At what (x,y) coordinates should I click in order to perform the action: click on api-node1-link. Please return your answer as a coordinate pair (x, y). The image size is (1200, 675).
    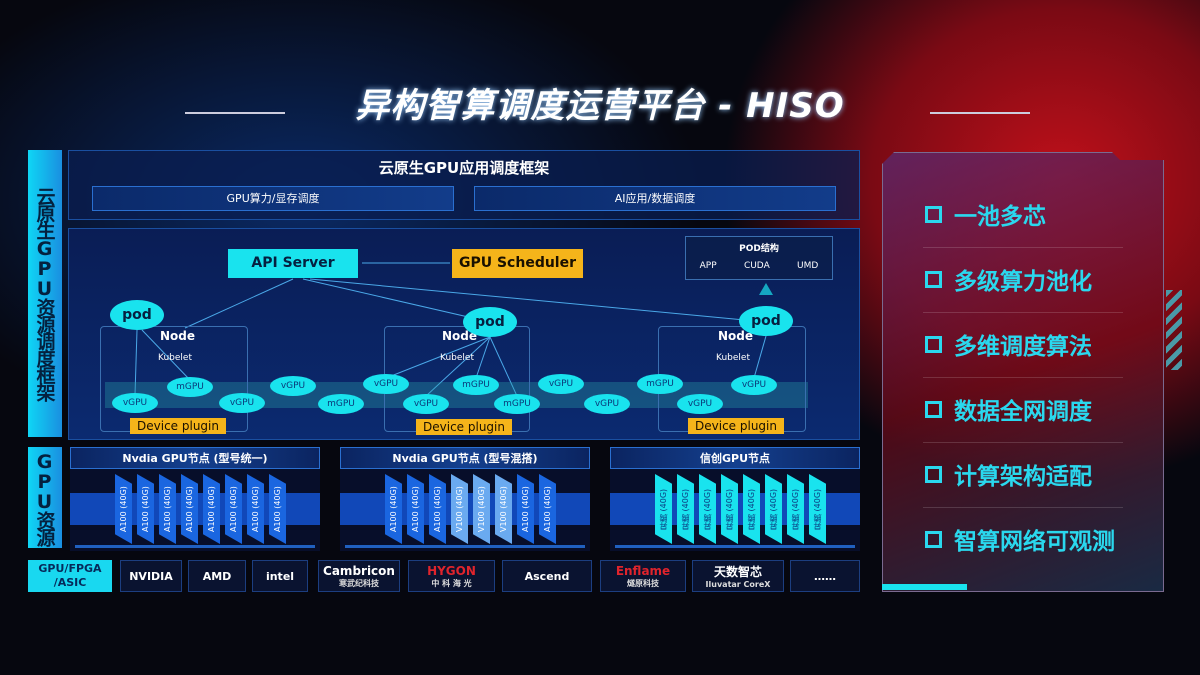
    Looking at the image, I should click on (239, 303).